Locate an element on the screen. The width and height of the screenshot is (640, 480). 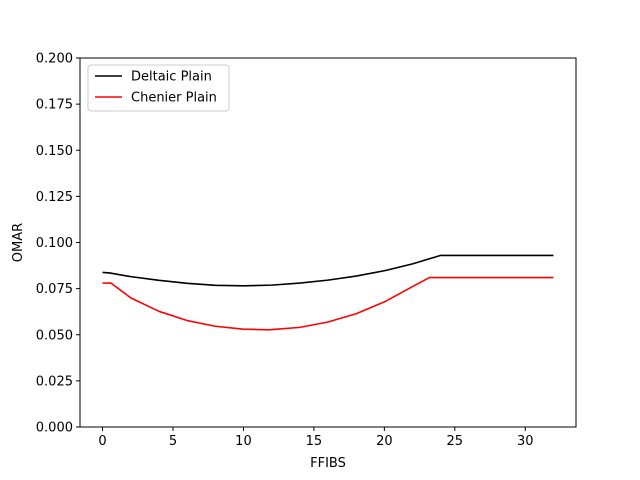
y-axis-label: OMAR is located at coordinates (18, 242).